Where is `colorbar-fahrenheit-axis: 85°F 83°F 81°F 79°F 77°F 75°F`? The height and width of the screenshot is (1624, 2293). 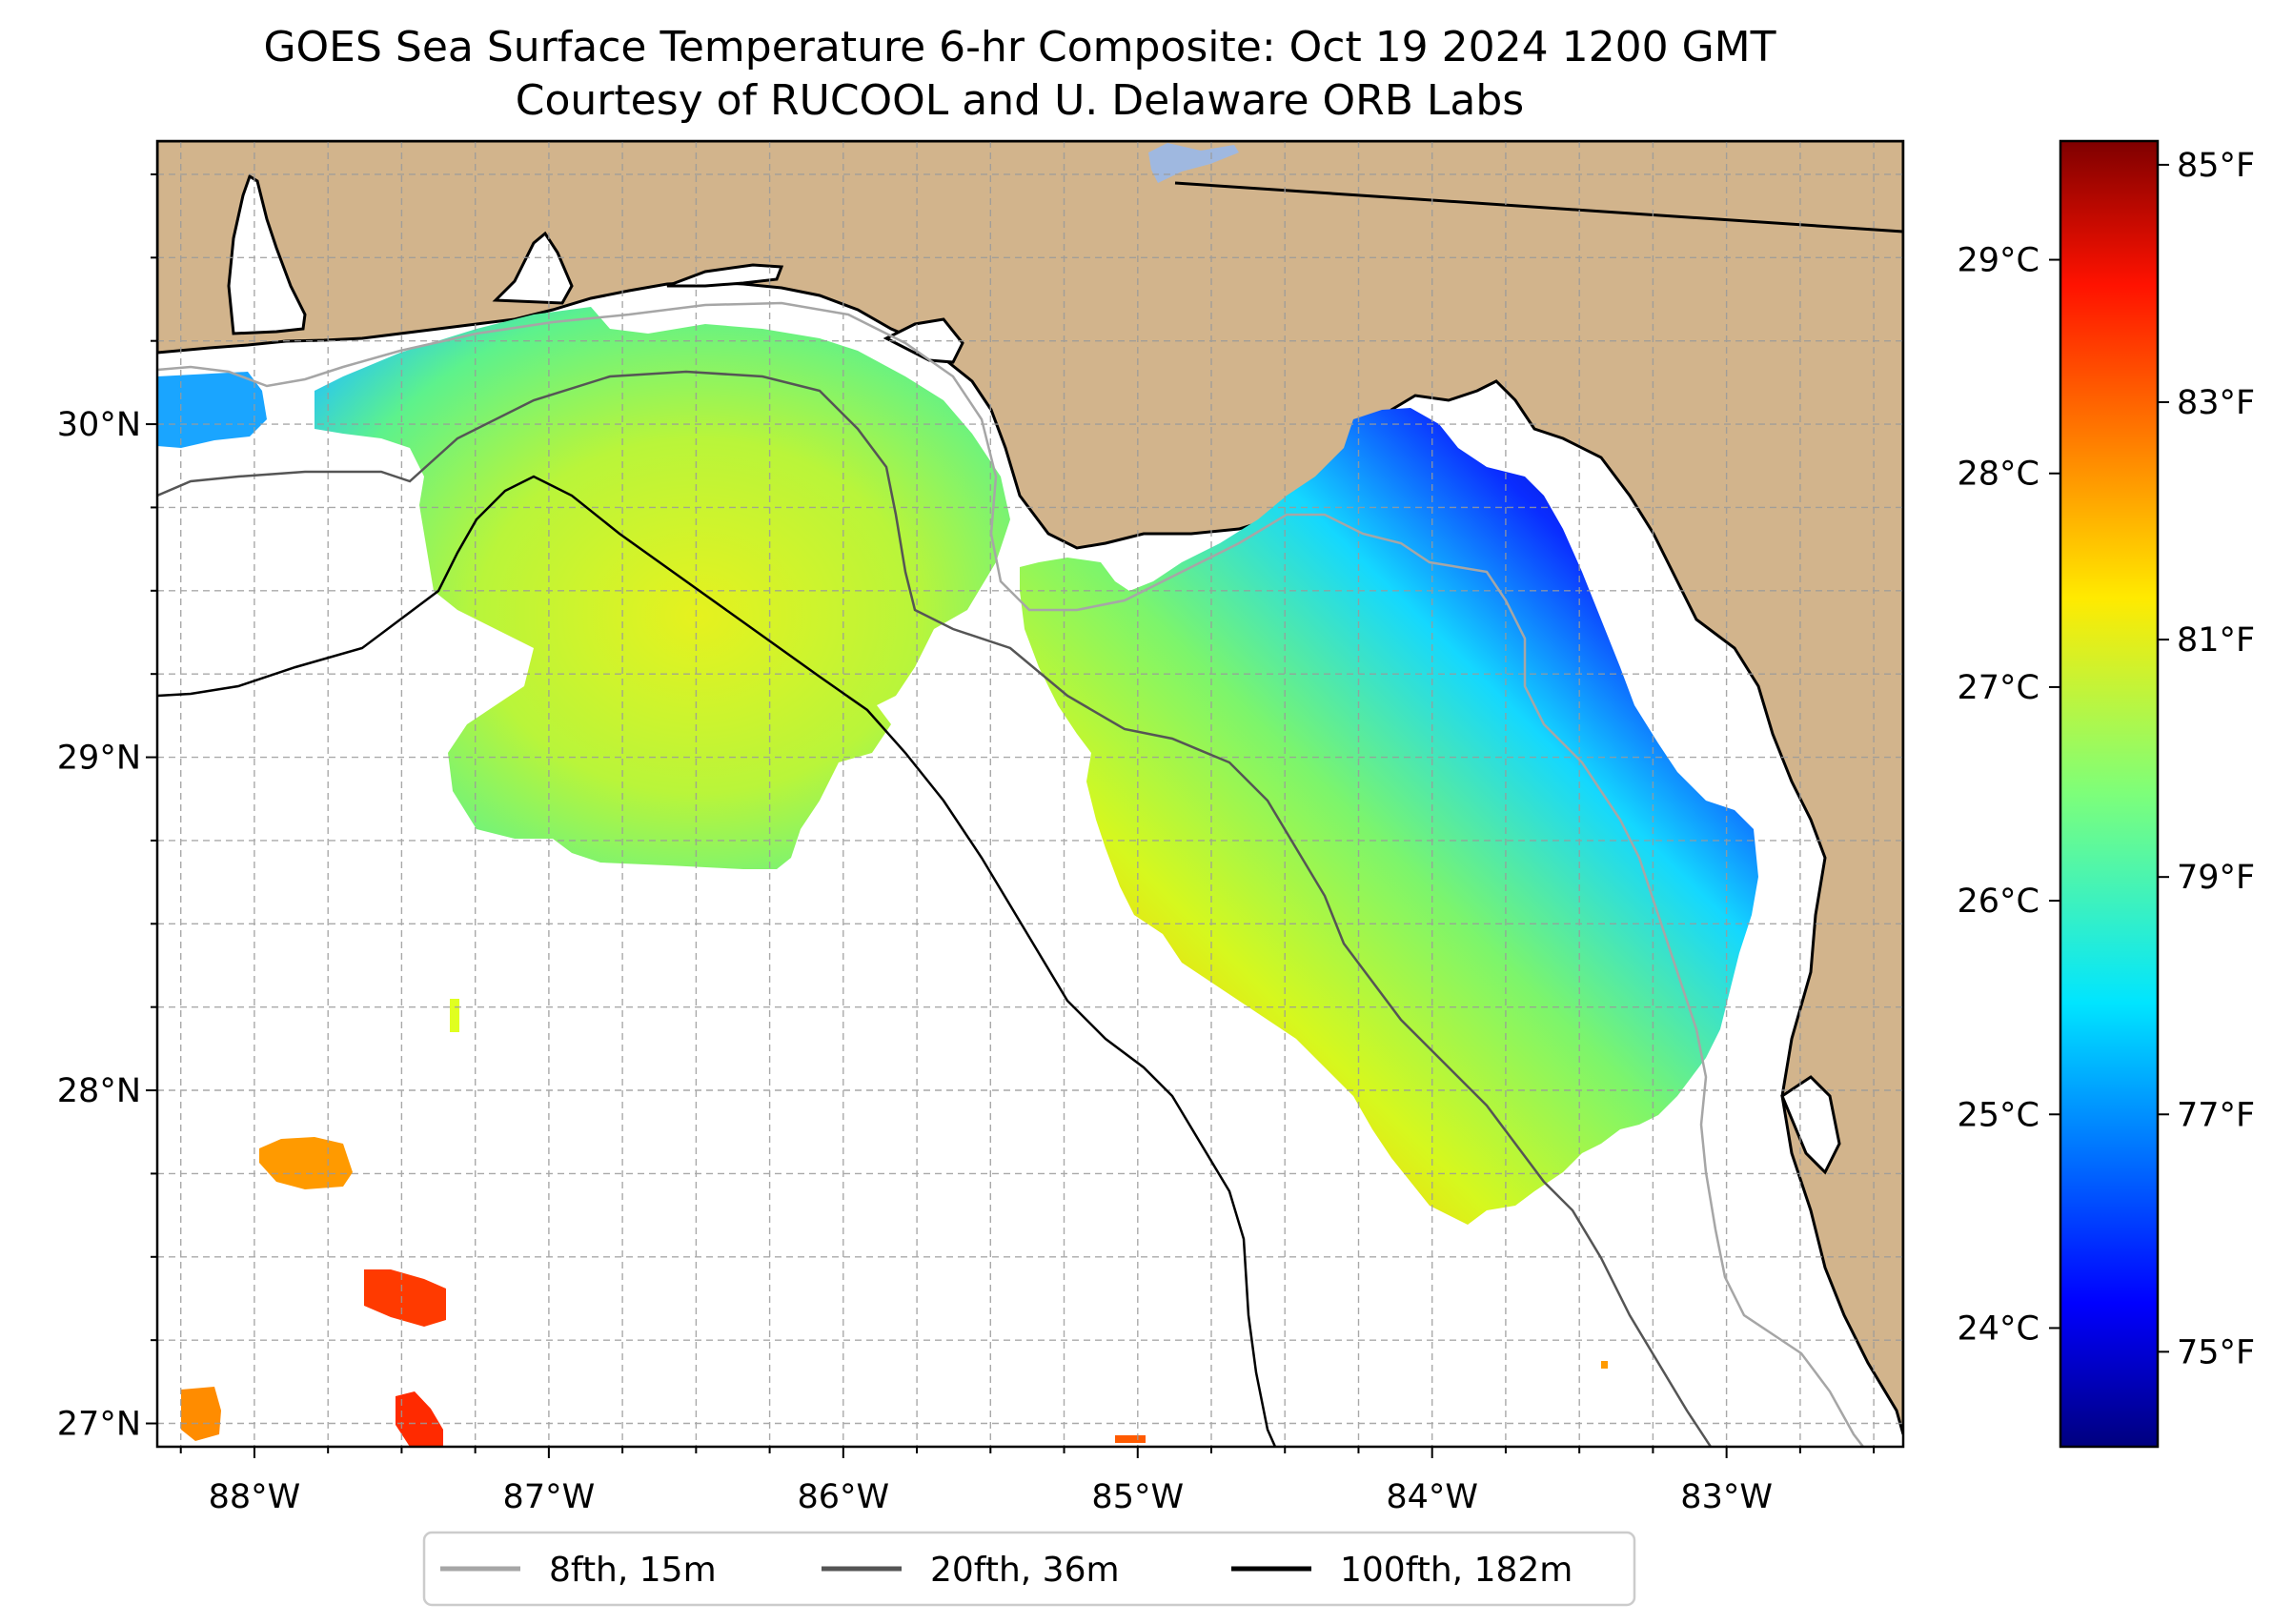
colorbar-fahrenheit-axis: 85°F 83°F 81°F 79°F 77°F 75°F is located at coordinates (2207, 759).